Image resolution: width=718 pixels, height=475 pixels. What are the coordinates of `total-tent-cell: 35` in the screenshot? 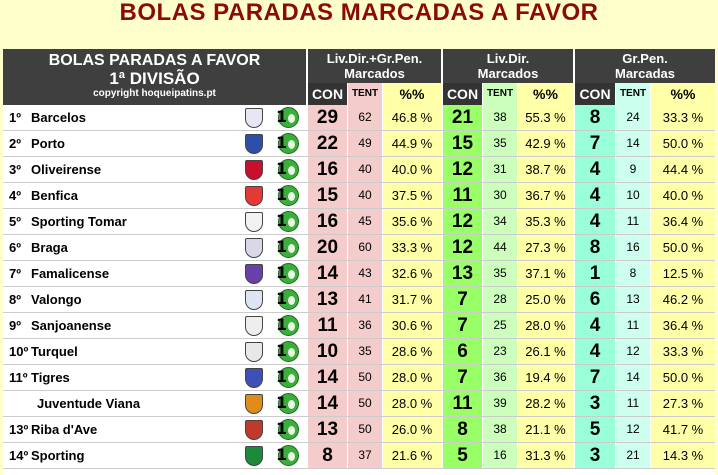 It's located at (365, 351).